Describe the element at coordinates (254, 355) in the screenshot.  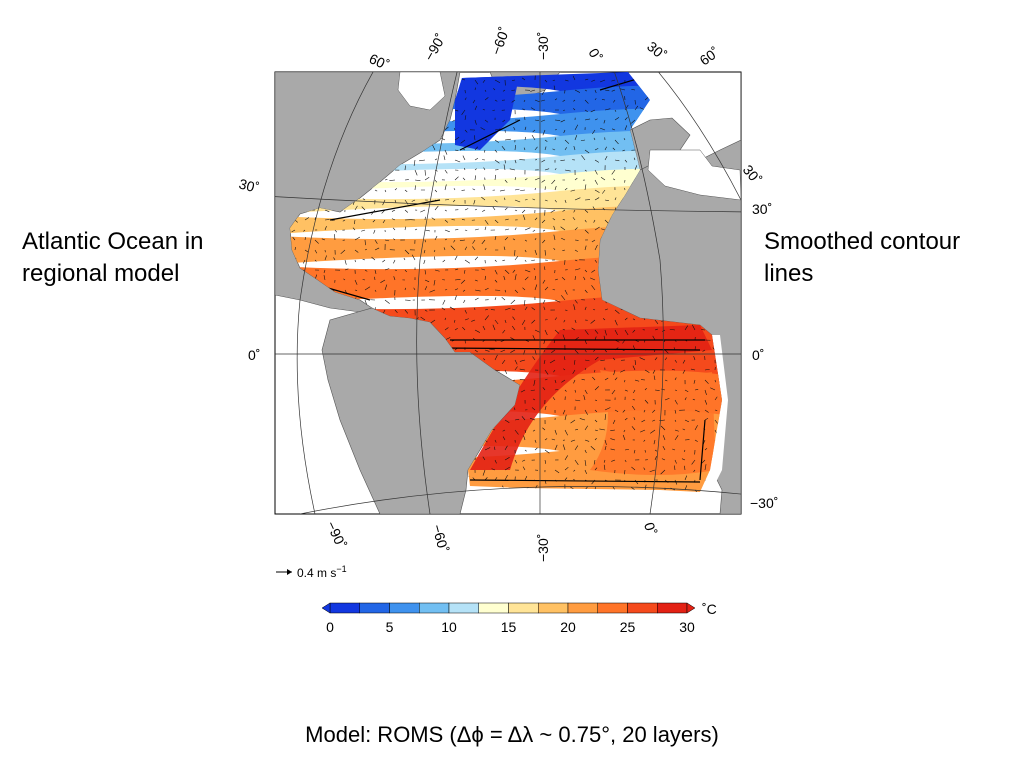
I see `left-label-0: 0˚` at that location.